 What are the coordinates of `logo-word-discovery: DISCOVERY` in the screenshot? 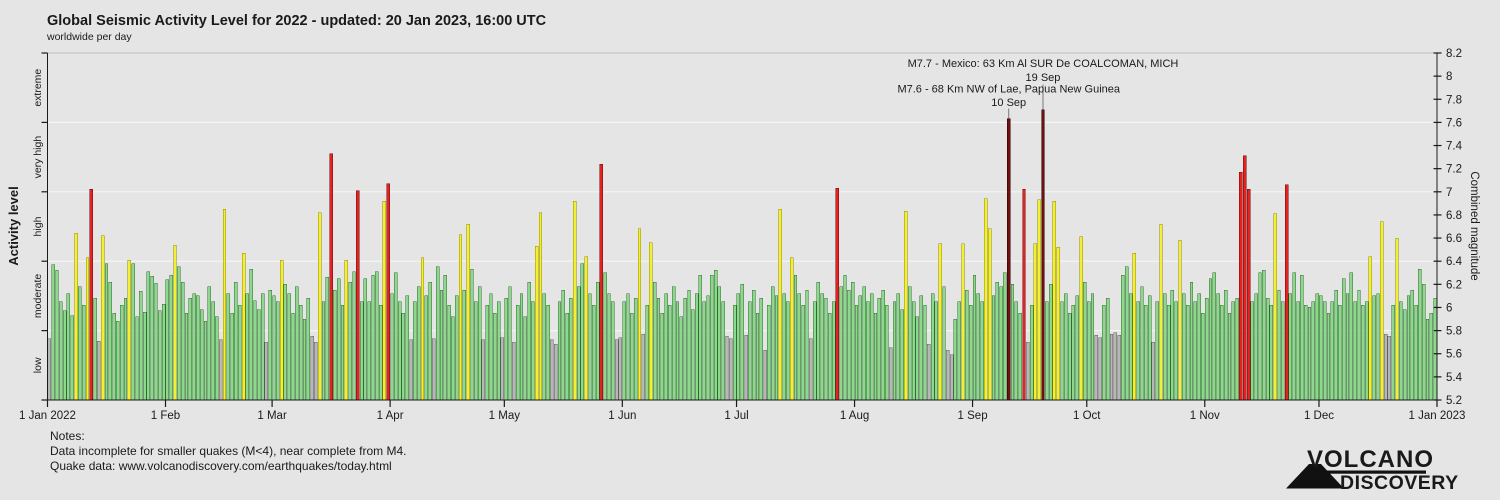 It's located at (1399, 483).